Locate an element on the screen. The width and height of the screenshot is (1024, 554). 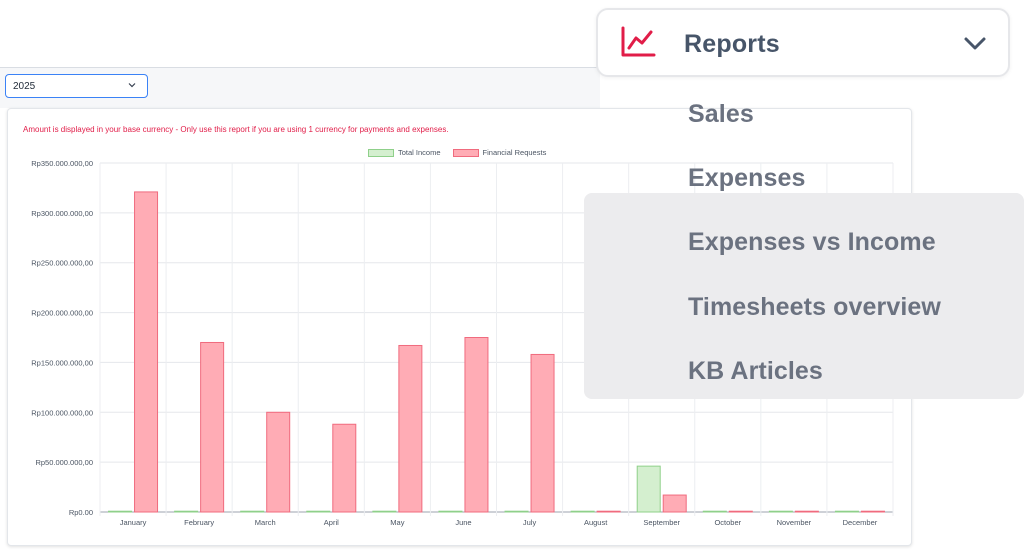
y-tick-label: Rp300.000.000,00 is located at coordinates (62, 213).